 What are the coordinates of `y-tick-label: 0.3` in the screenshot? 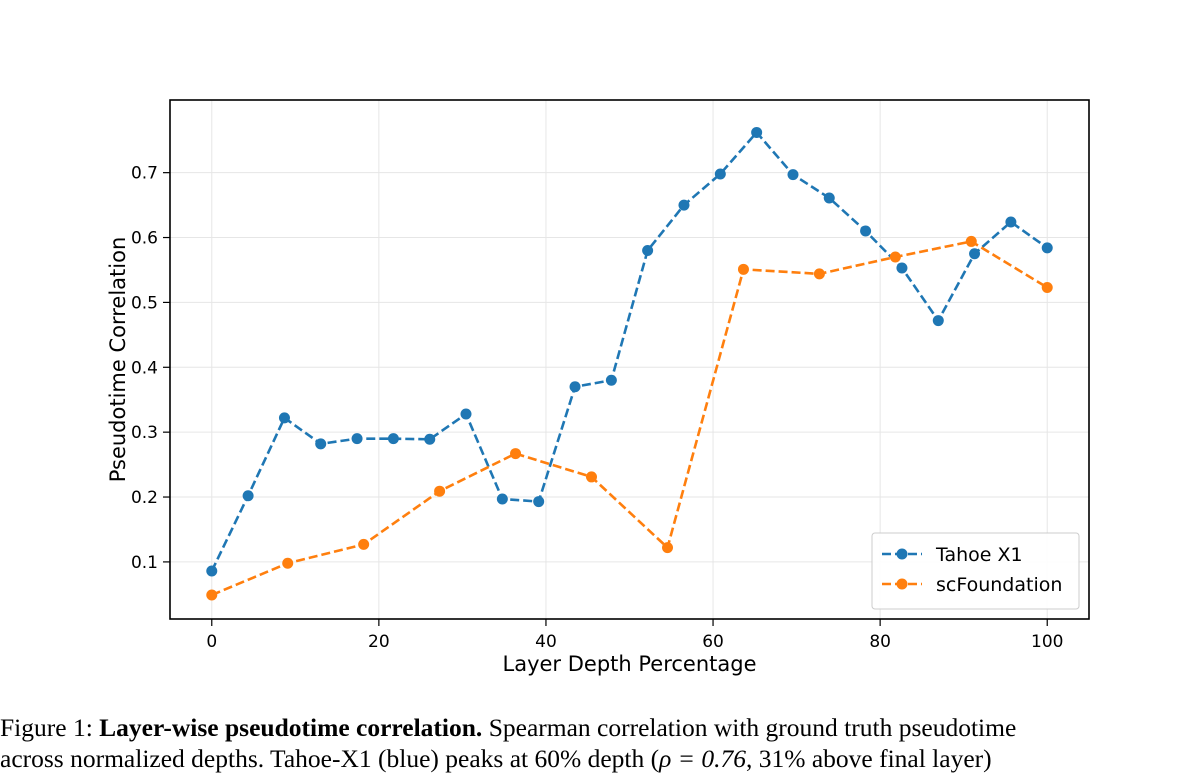 It's located at (144, 433).